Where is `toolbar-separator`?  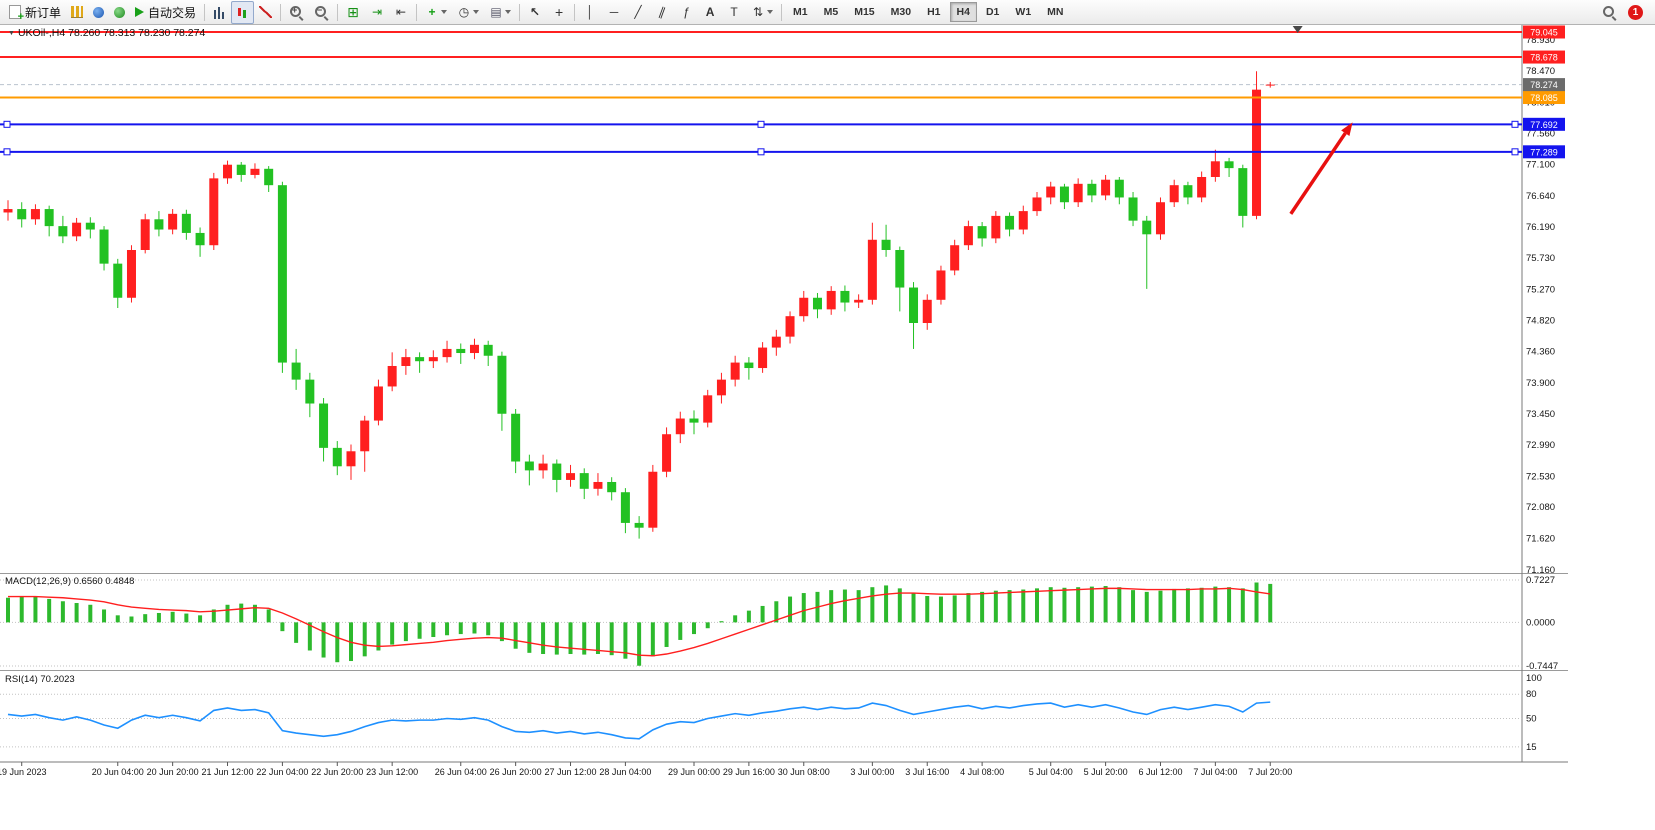 toolbar-separator is located at coordinates (338, 12).